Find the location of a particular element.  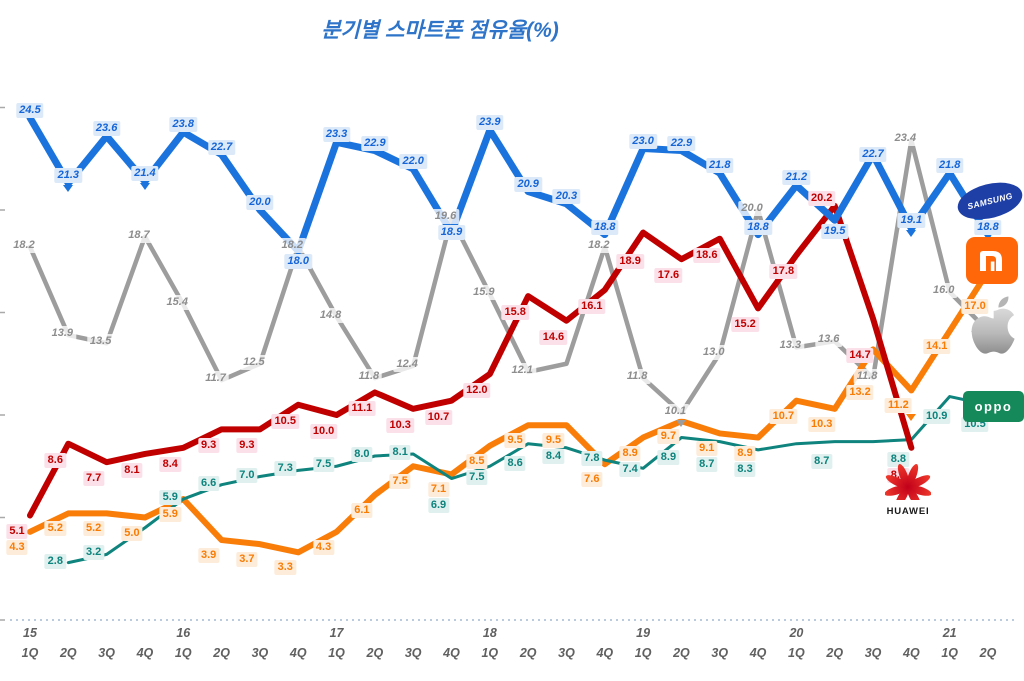

x-tick-label-21: 2Q is located at coordinates (835, 653).